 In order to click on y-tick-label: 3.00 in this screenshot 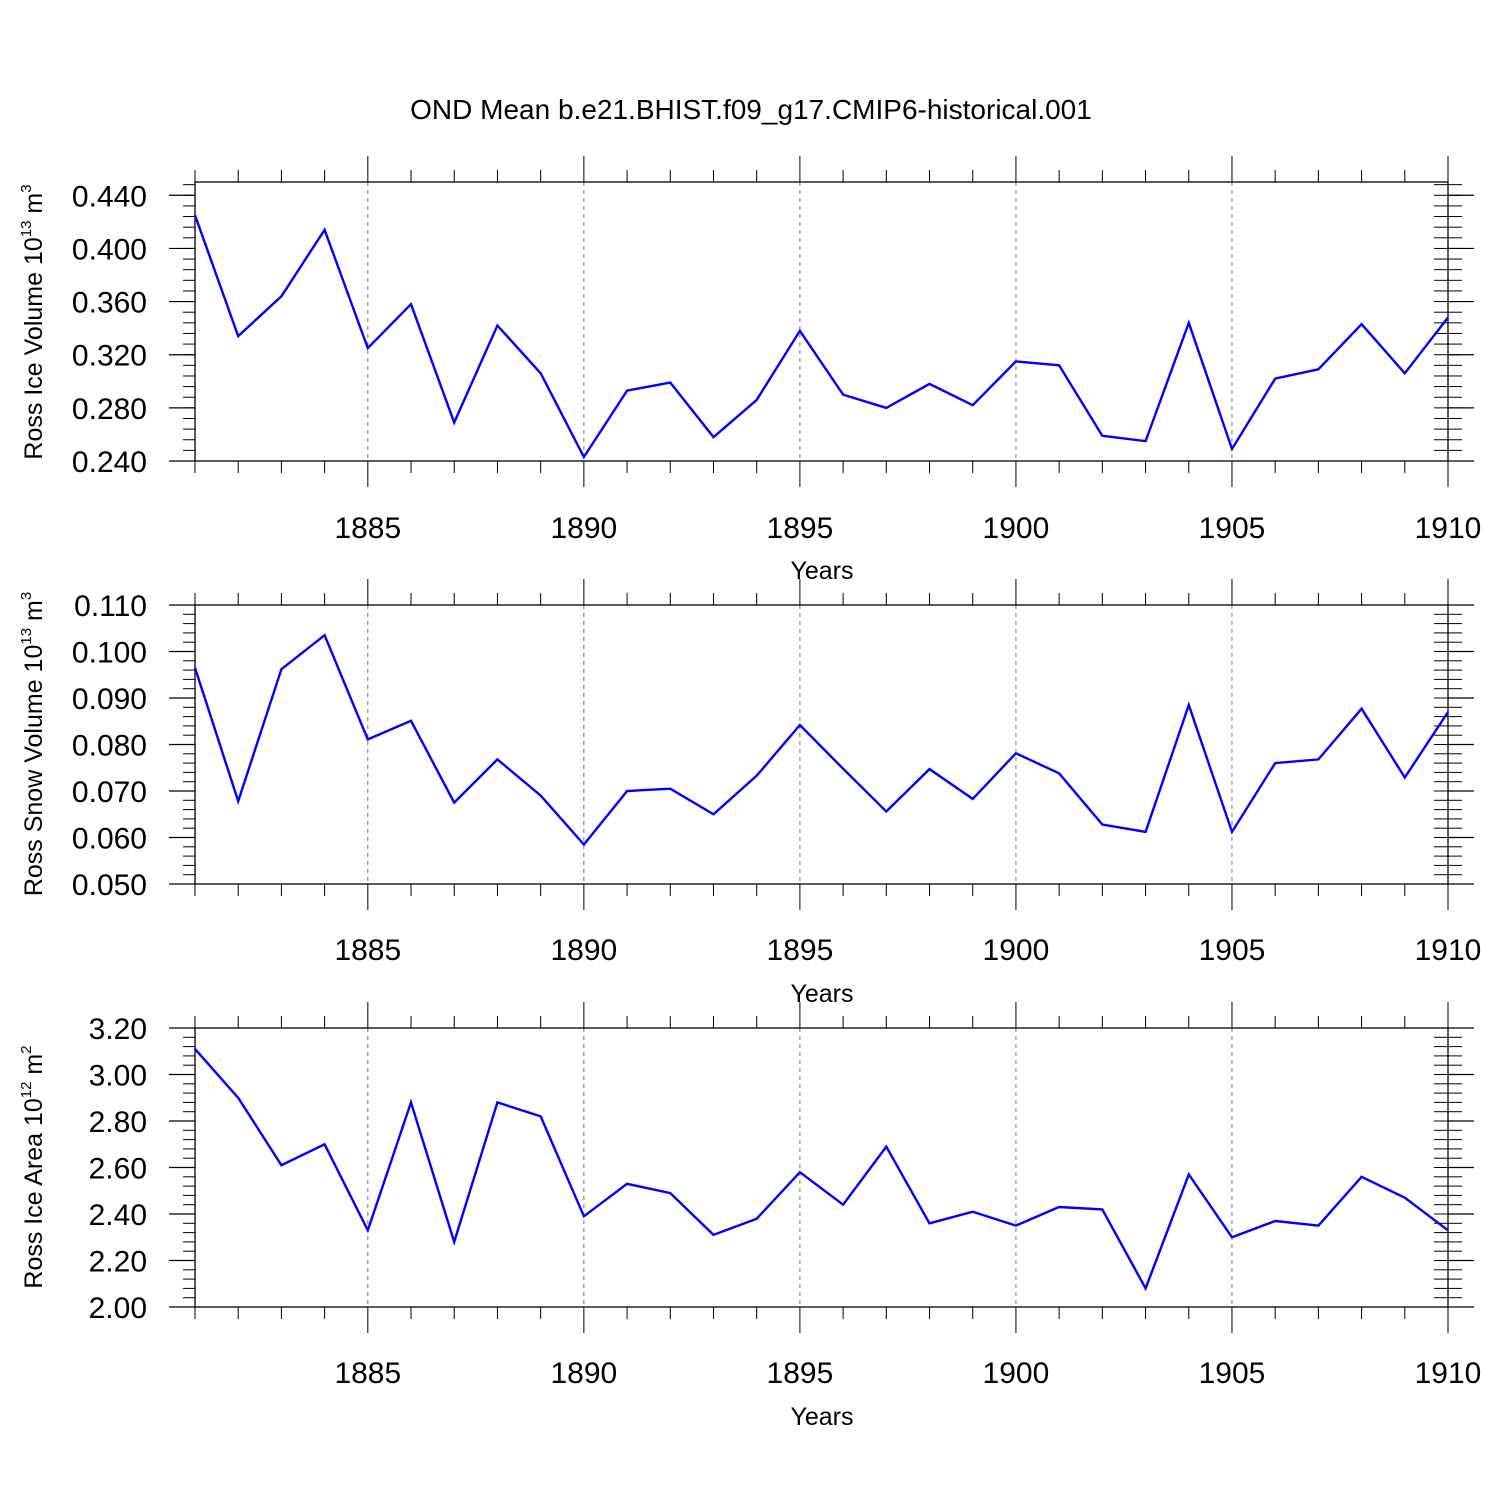, I will do `click(118, 1076)`.